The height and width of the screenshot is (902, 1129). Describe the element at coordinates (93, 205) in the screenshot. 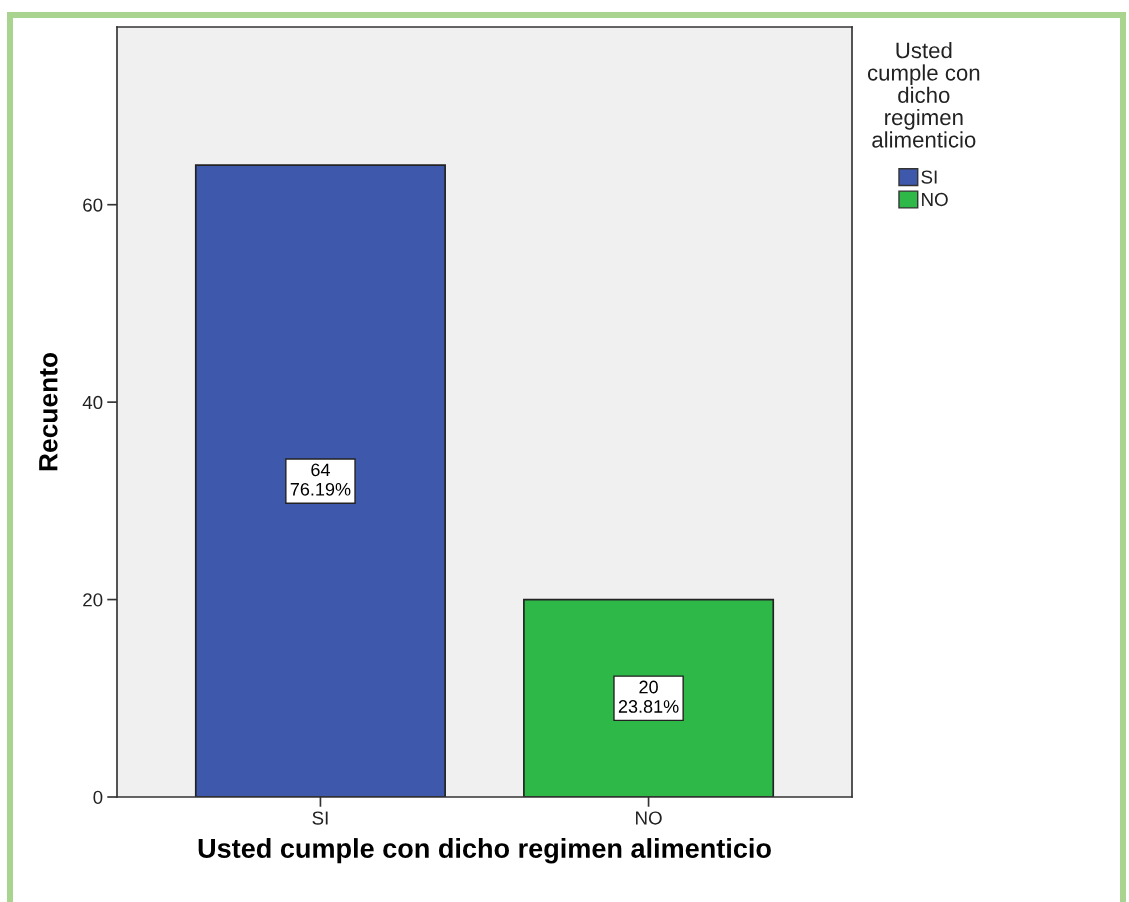

I see `y-tick-label: 60` at that location.